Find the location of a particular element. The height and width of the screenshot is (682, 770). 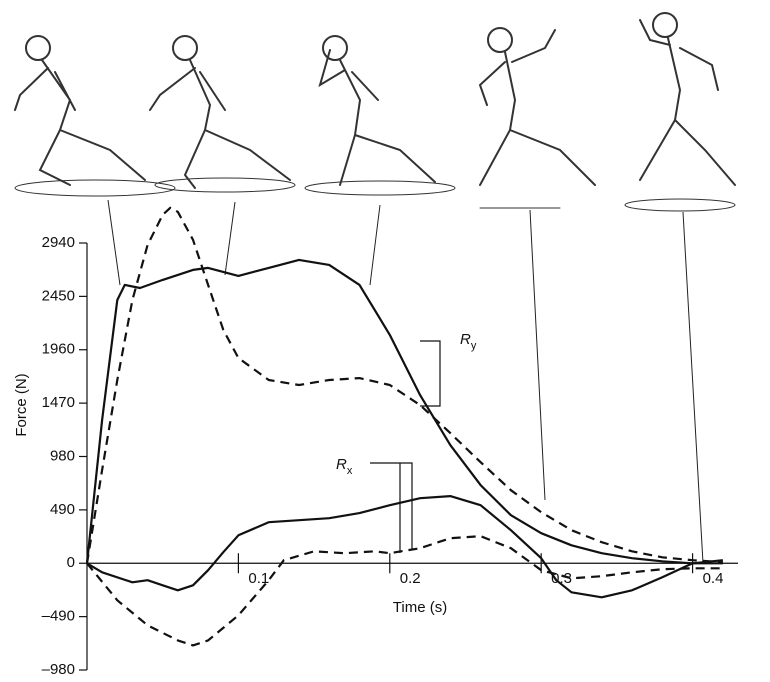

y-tick-label: 980 is located at coordinates (62, 455).